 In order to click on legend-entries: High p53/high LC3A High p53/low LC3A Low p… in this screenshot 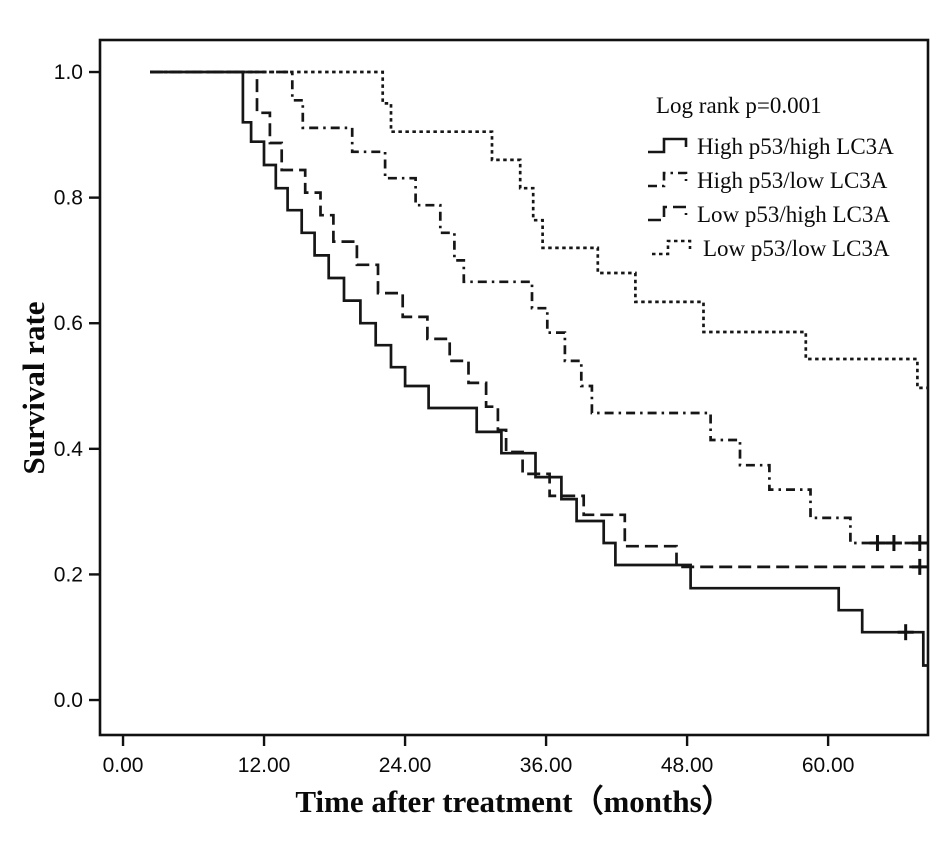, I will do `click(771, 197)`.